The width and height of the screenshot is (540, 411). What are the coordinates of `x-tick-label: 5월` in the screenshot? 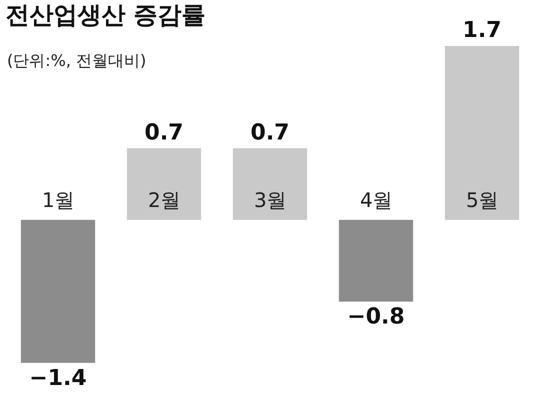 It's located at (482, 200).